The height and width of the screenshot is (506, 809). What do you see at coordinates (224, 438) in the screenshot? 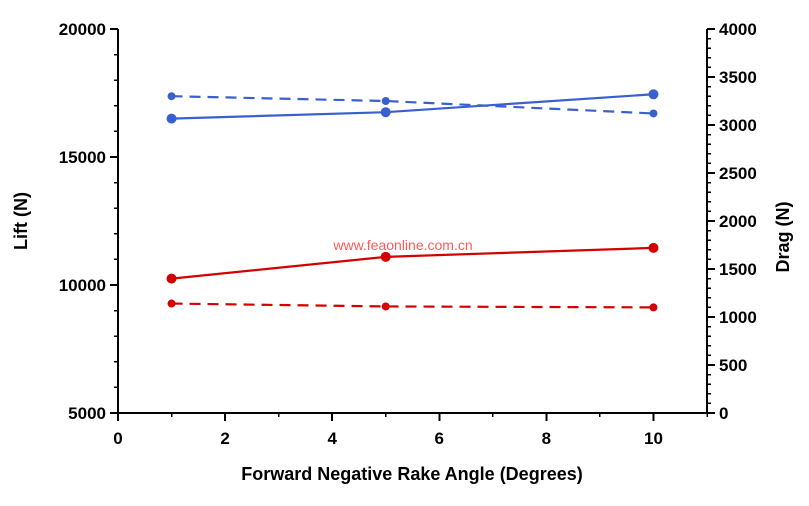
I see `x-axis-tick-label: 2` at bounding box center [224, 438].